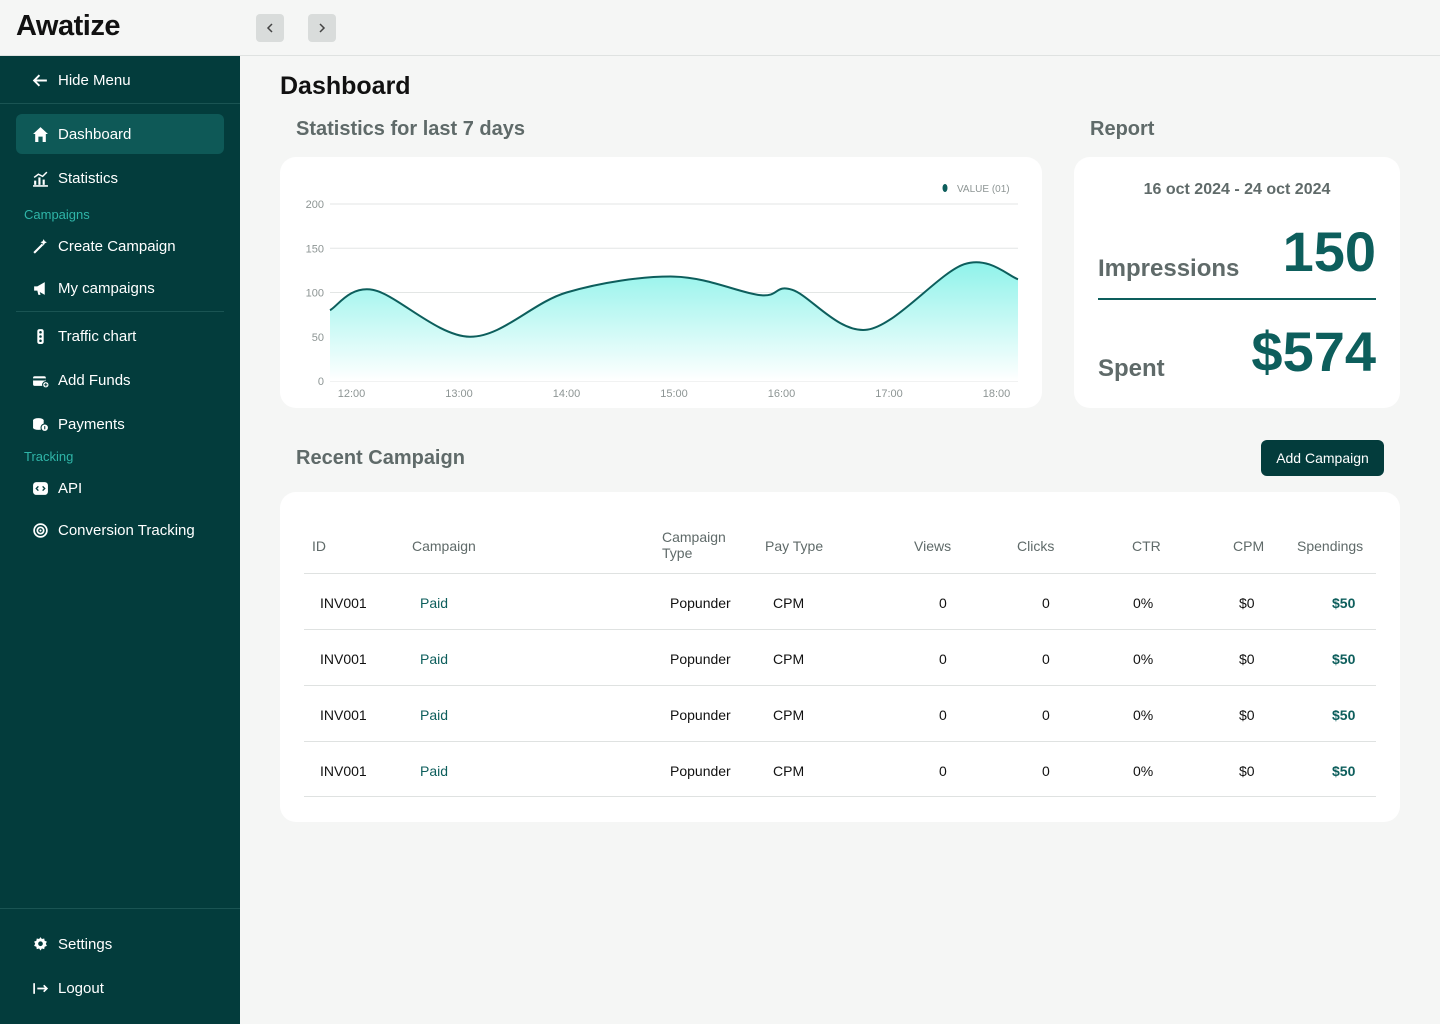 The height and width of the screenshot is (1024, 1440). What do you see at coordinates (315, 205) in the screenshot?
I see `y-tick-label: 200` at bounding box center [315, 205].